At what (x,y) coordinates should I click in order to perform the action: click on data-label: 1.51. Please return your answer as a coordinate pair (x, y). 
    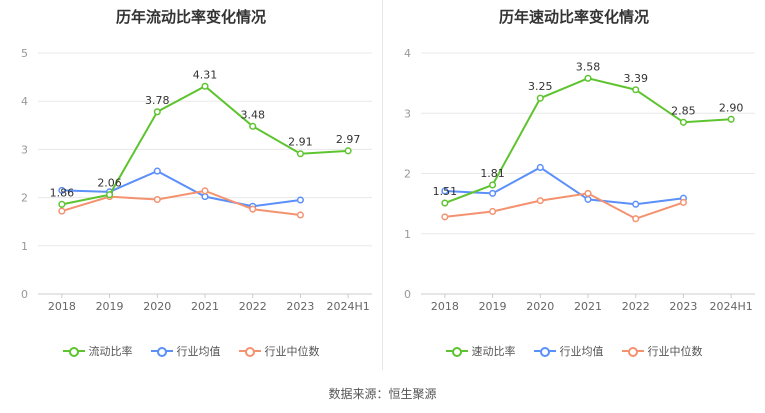
    Looking at the image, I should click on (445, 191).